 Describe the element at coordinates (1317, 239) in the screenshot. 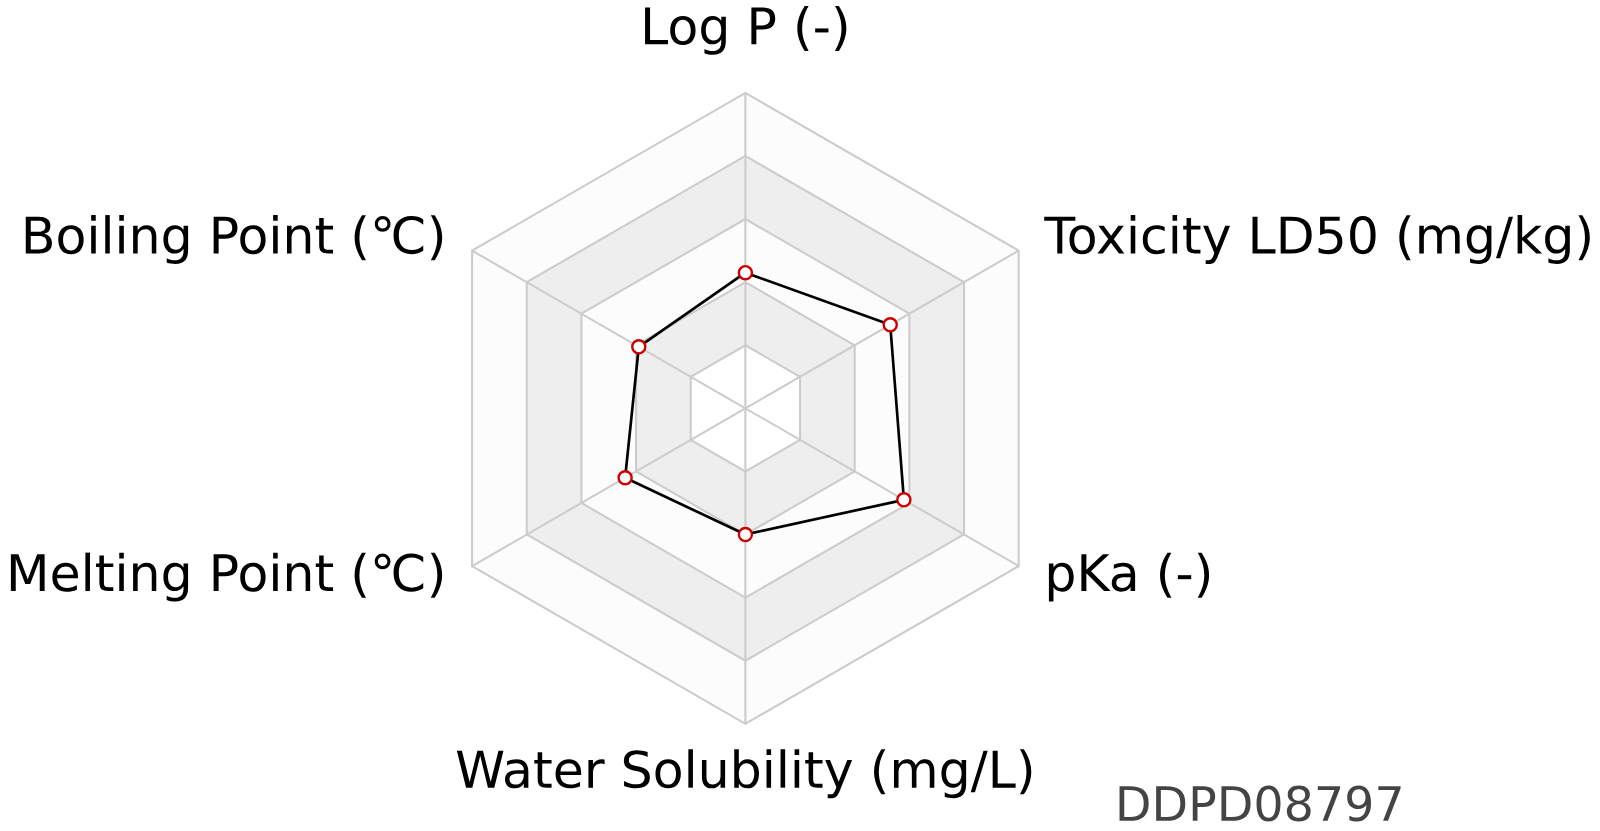

I see `spoke-label: Toxicity LD50 (mg/kg)` at that location.